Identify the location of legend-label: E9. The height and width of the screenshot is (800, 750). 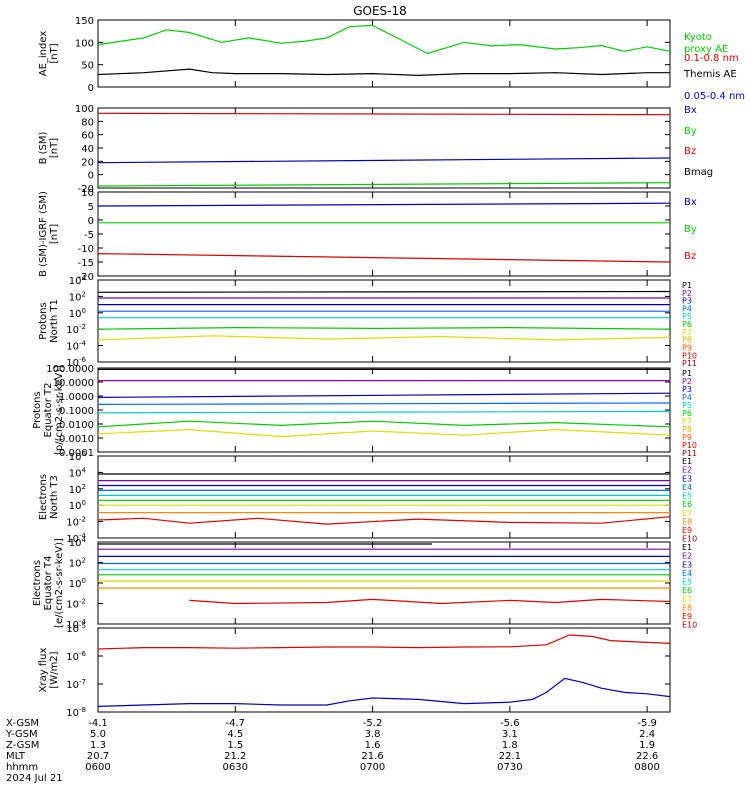
(687, 530).